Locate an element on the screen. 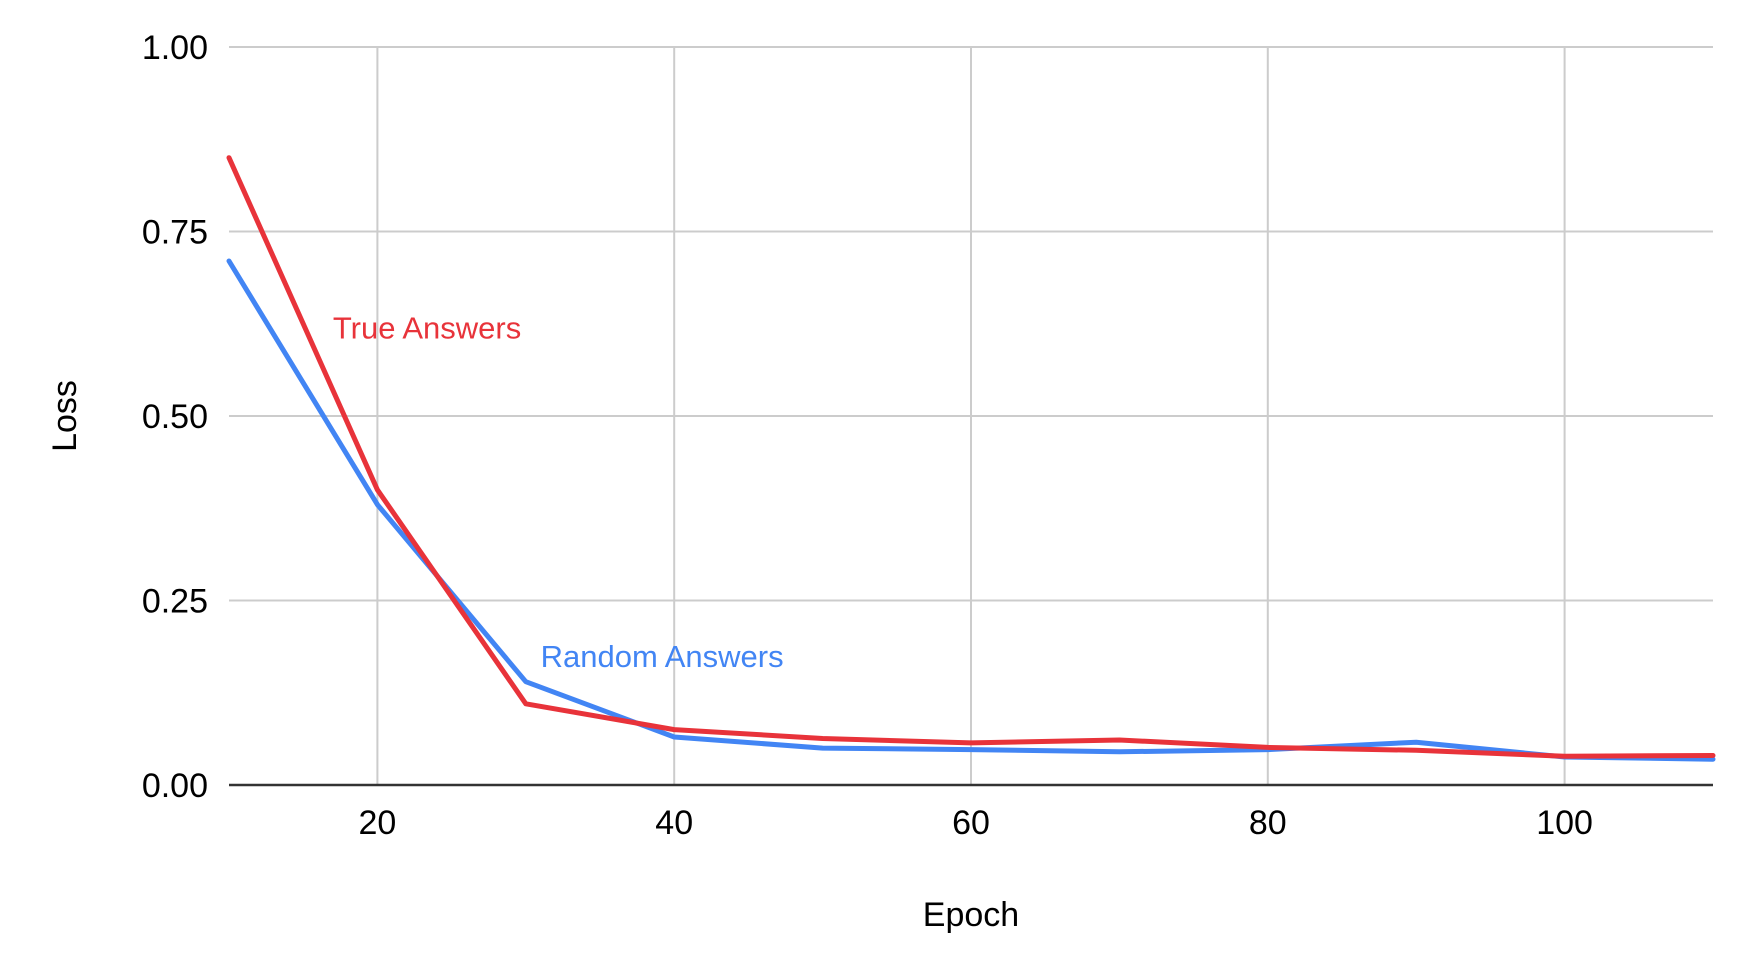 The width and height of the screenshot is (1748, 959). x-tick-label: 20 is located at coordinates (377, 823).